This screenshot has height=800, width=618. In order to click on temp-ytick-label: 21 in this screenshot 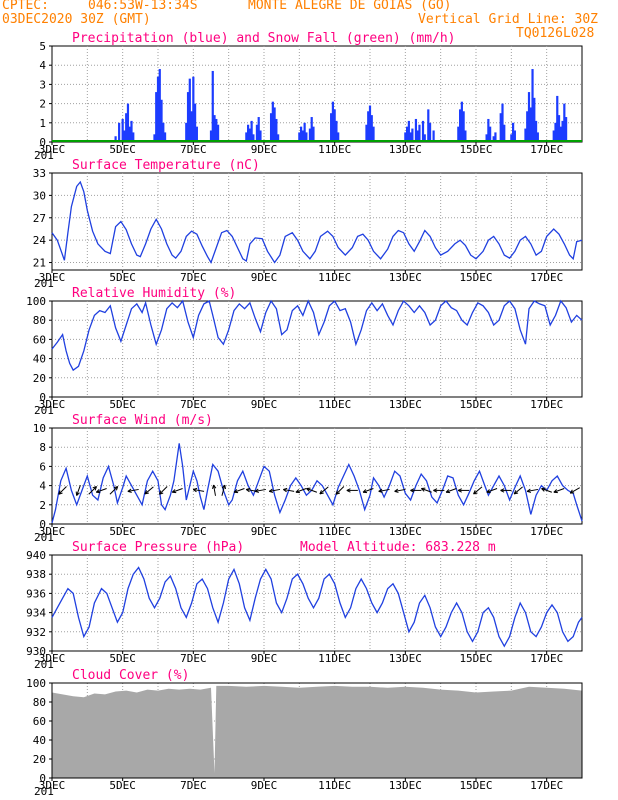, I will do `click(39, 263)`.